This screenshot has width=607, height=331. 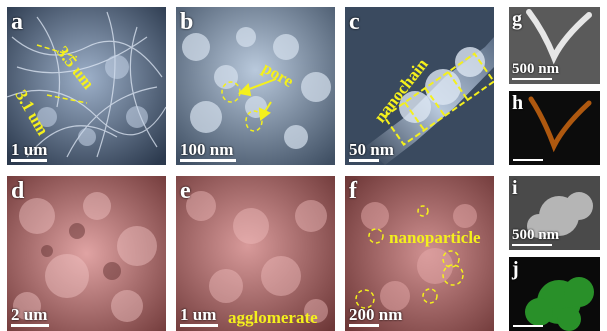 I want to click on panel-c-scale-bar, so click(x=364, y=160).